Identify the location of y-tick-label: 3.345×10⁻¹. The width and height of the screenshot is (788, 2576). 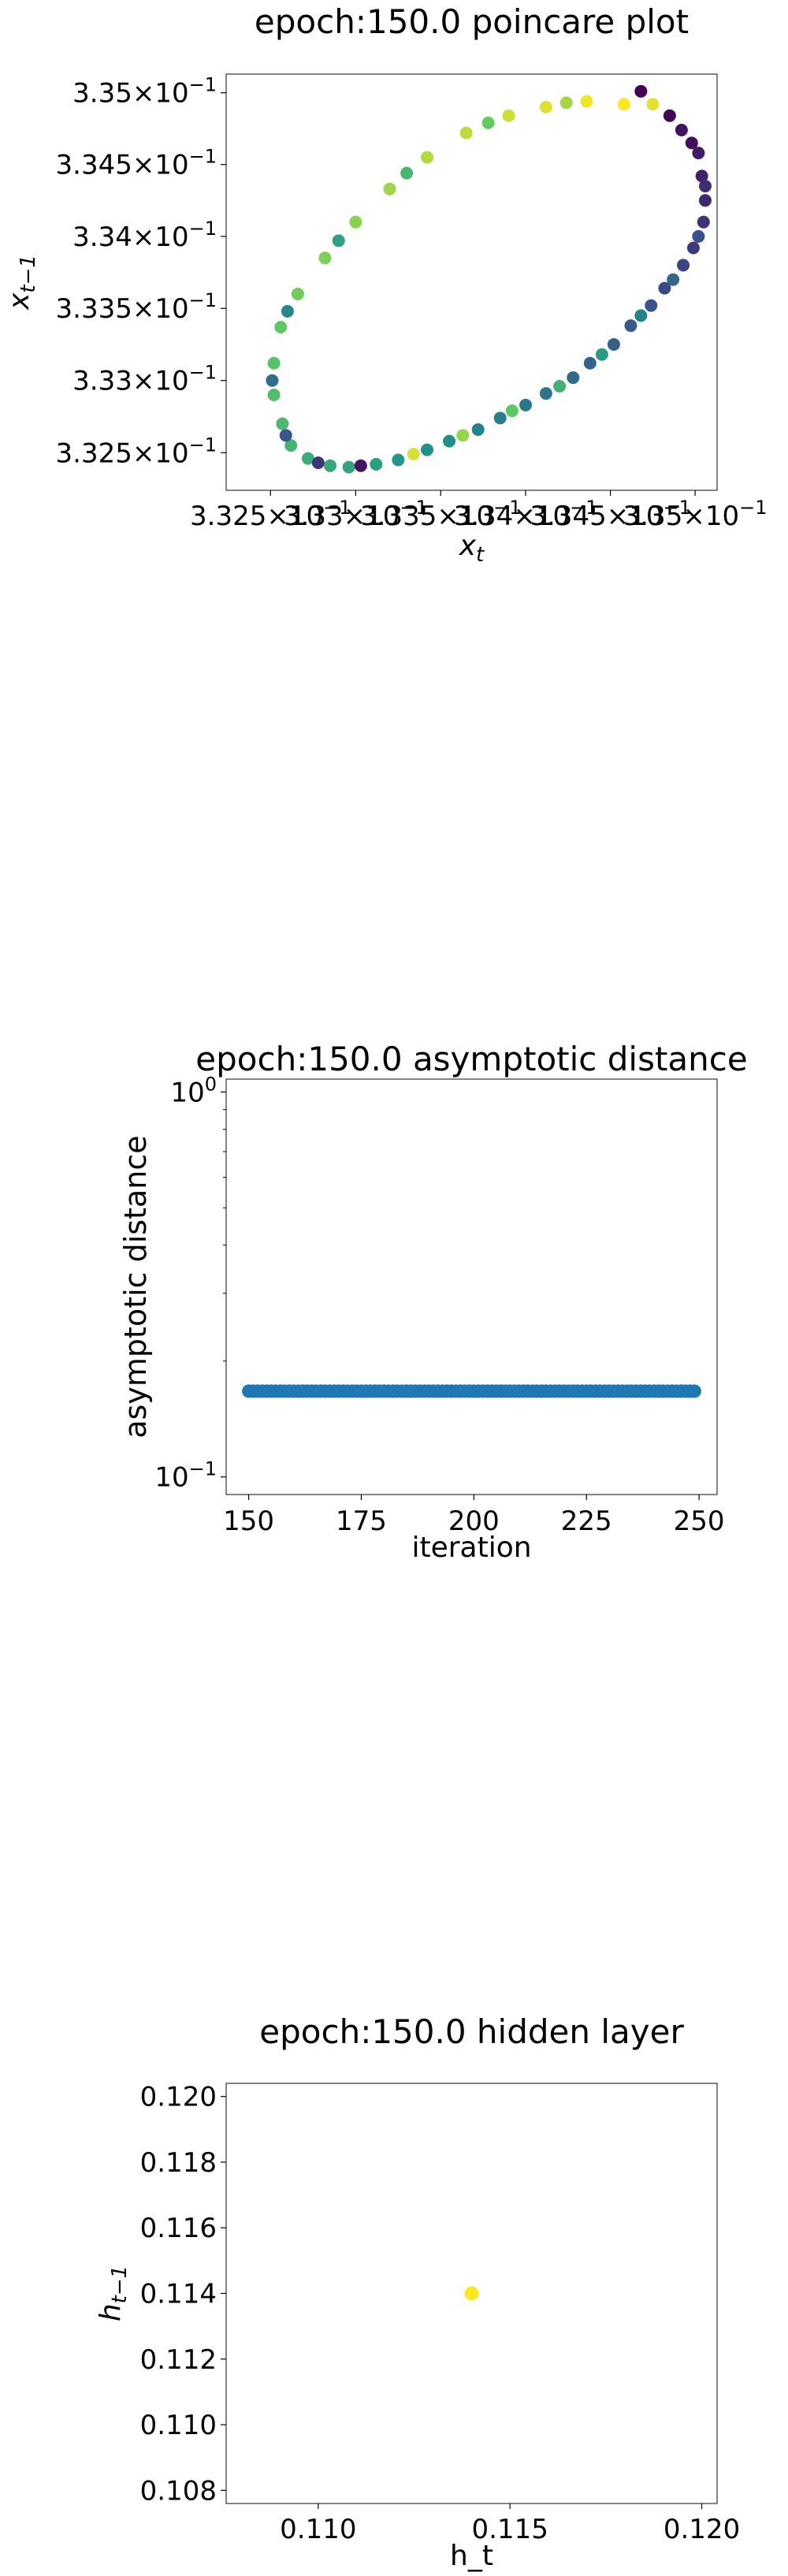
(136, 163).